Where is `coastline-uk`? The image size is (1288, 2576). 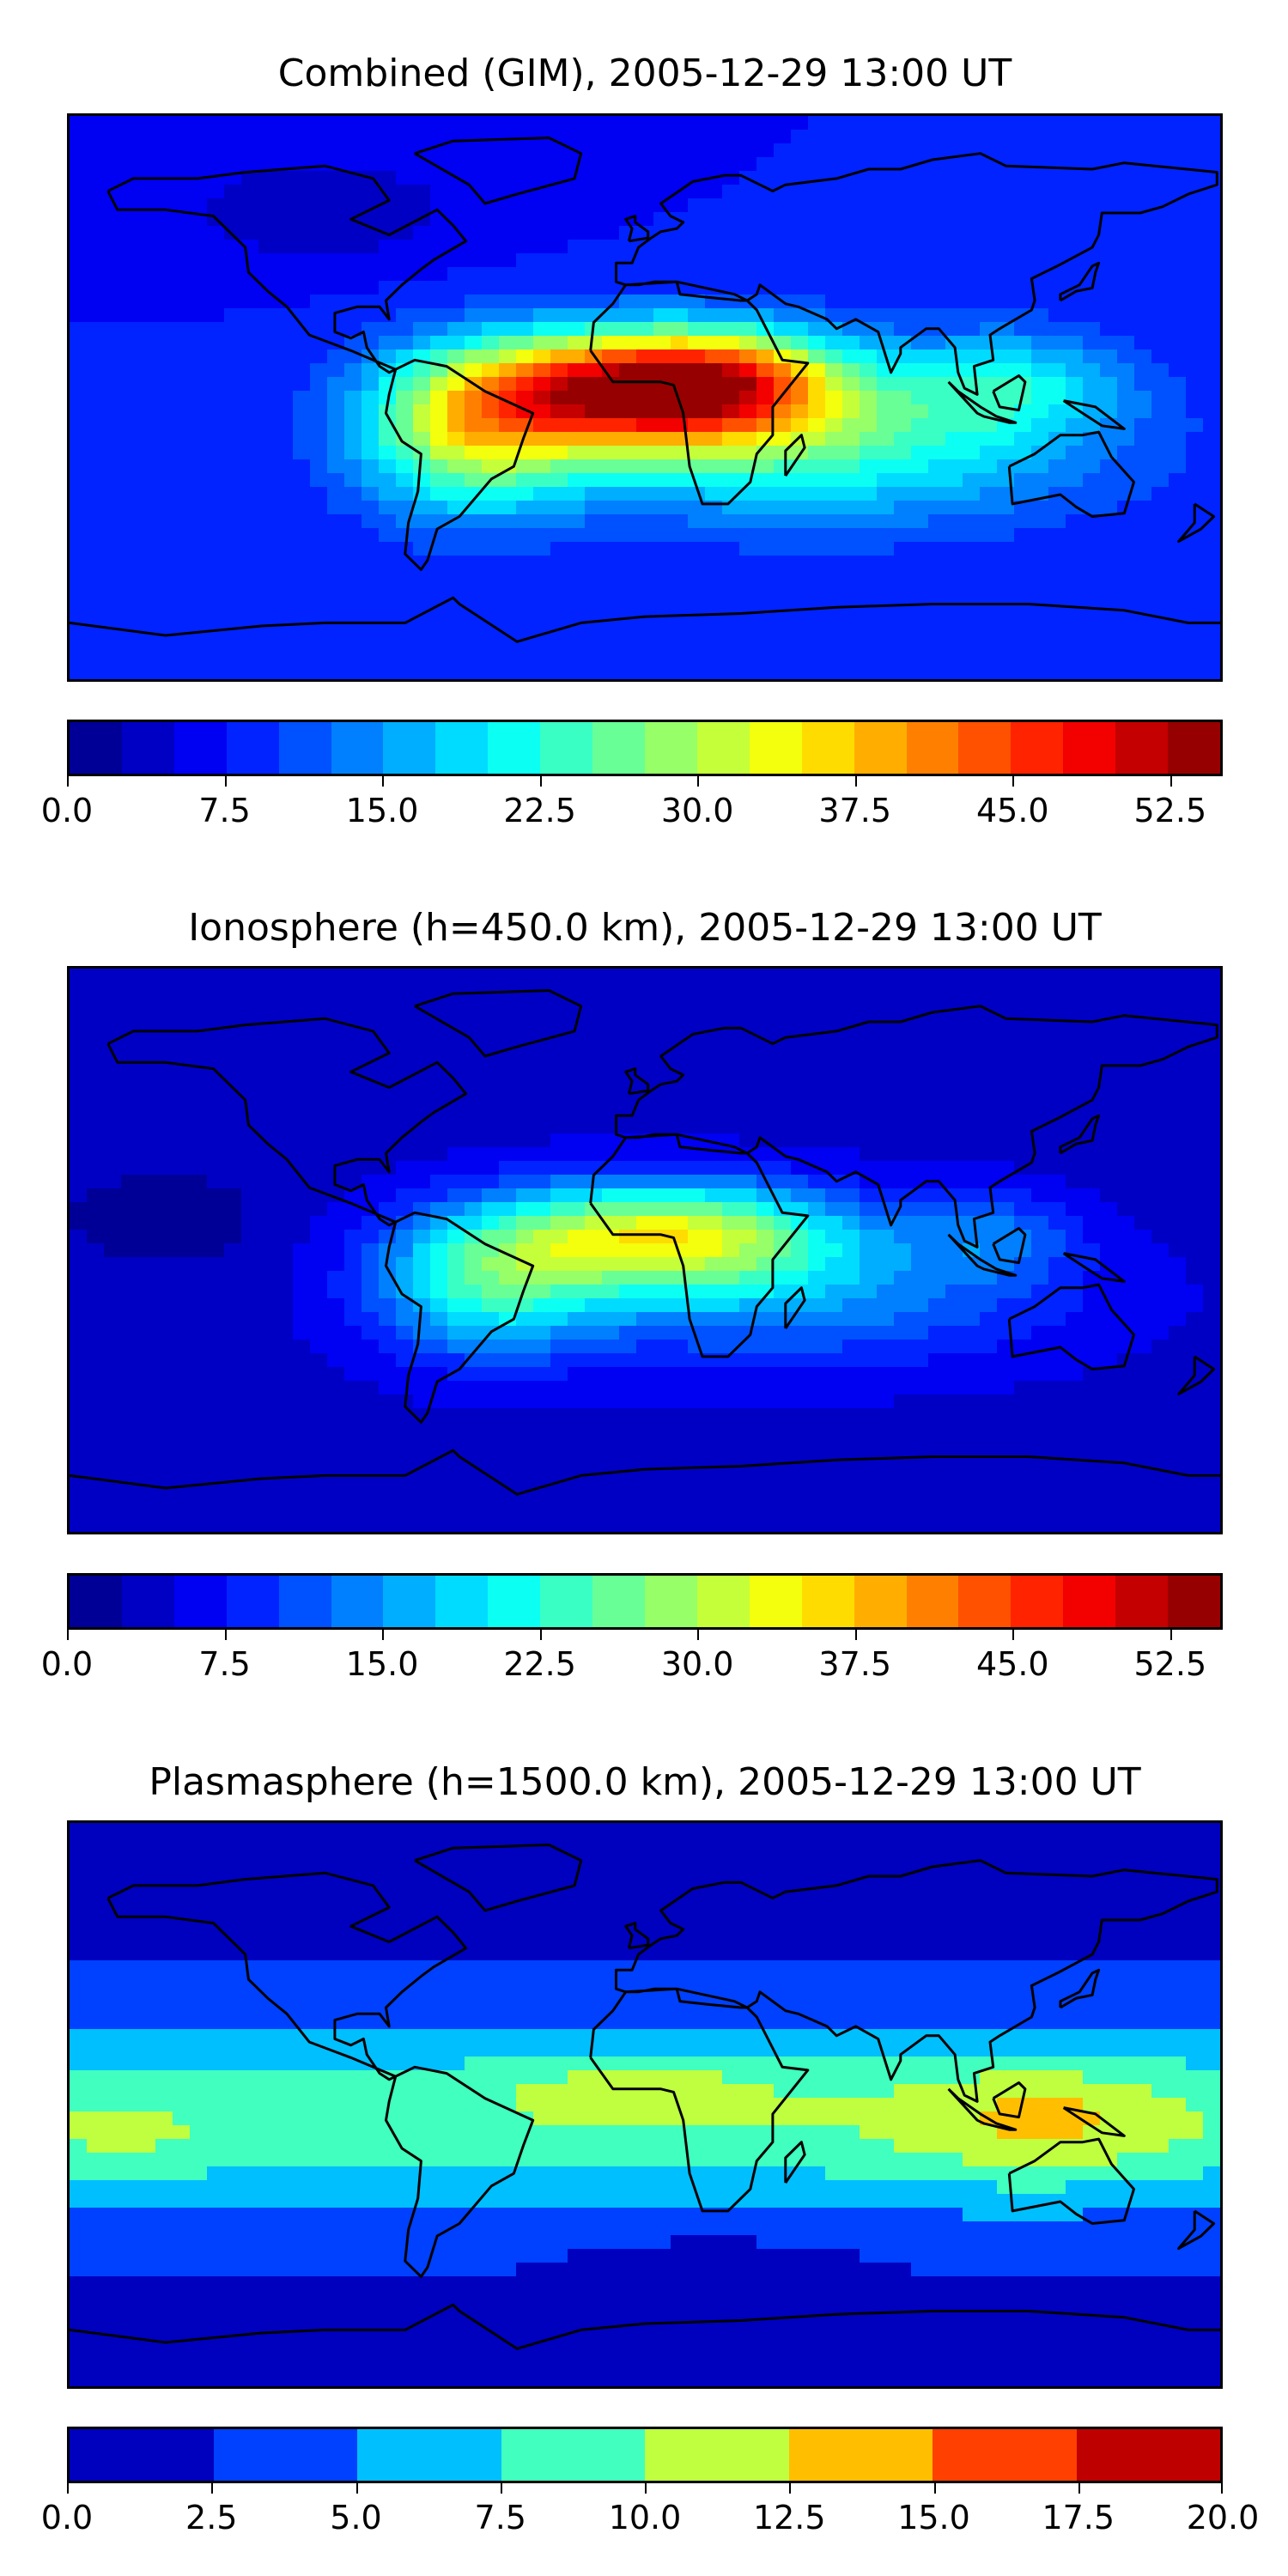
coastline-uk is located at coordinates (637, 229).